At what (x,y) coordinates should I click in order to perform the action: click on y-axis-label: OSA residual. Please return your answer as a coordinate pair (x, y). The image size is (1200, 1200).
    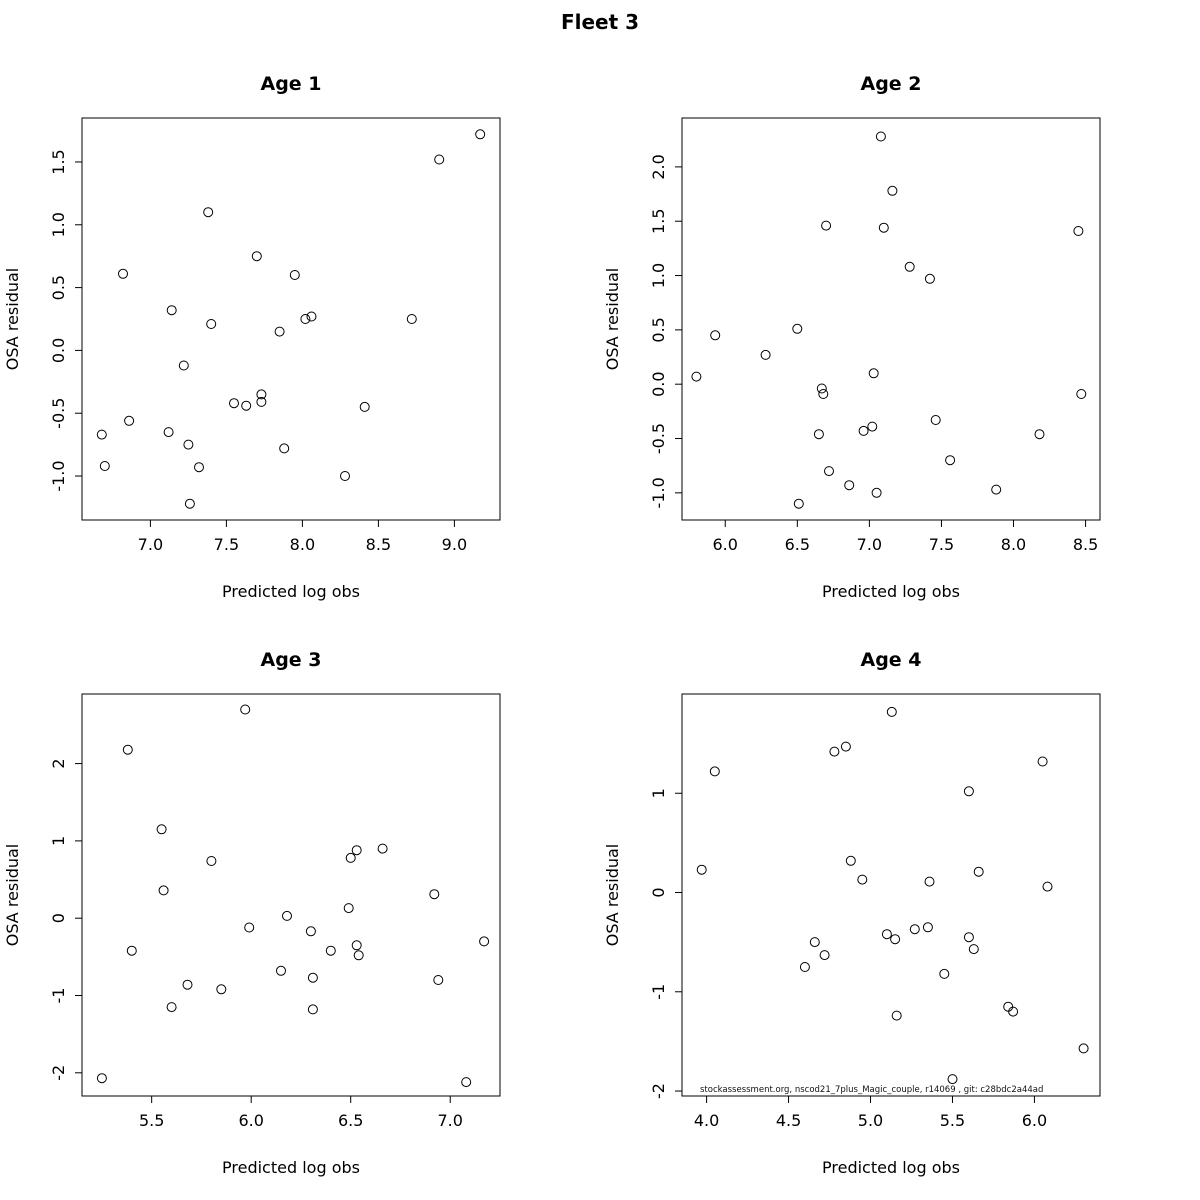
    Looking at the image, I should click on (12, 319).